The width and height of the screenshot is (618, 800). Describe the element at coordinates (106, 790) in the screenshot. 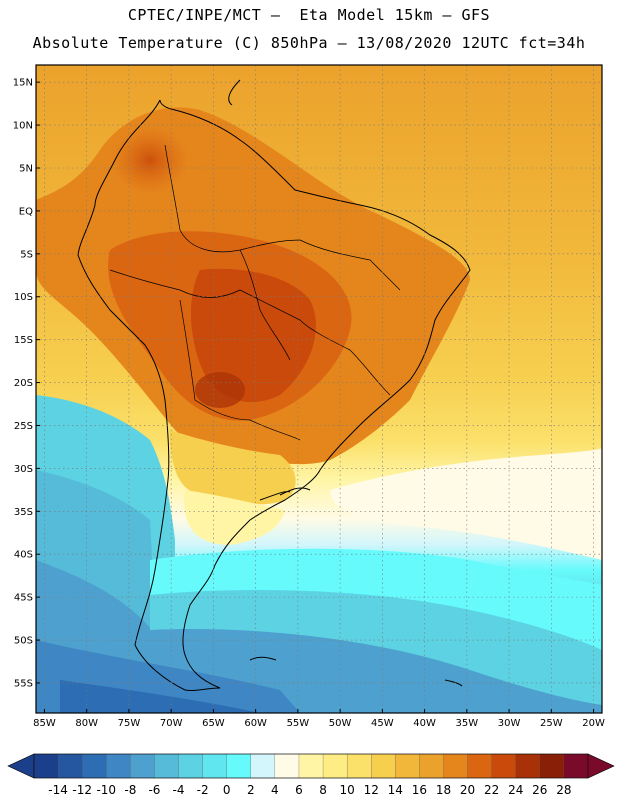

I see `colorbar-label: -10` at that location.